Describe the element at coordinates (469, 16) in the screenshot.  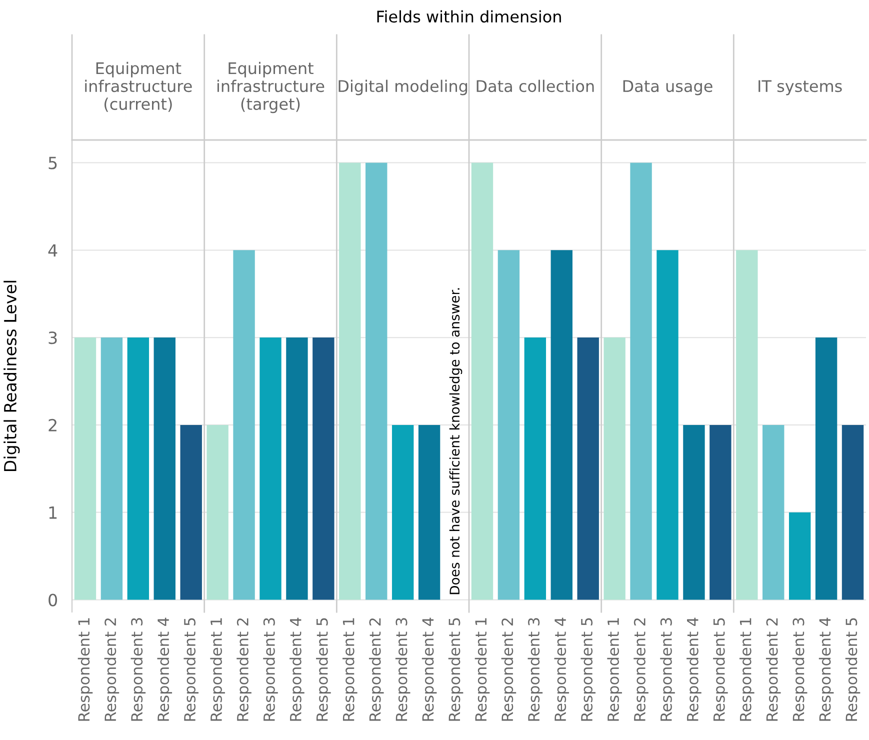
I see `chart-title: Fields within dimension` at that location.